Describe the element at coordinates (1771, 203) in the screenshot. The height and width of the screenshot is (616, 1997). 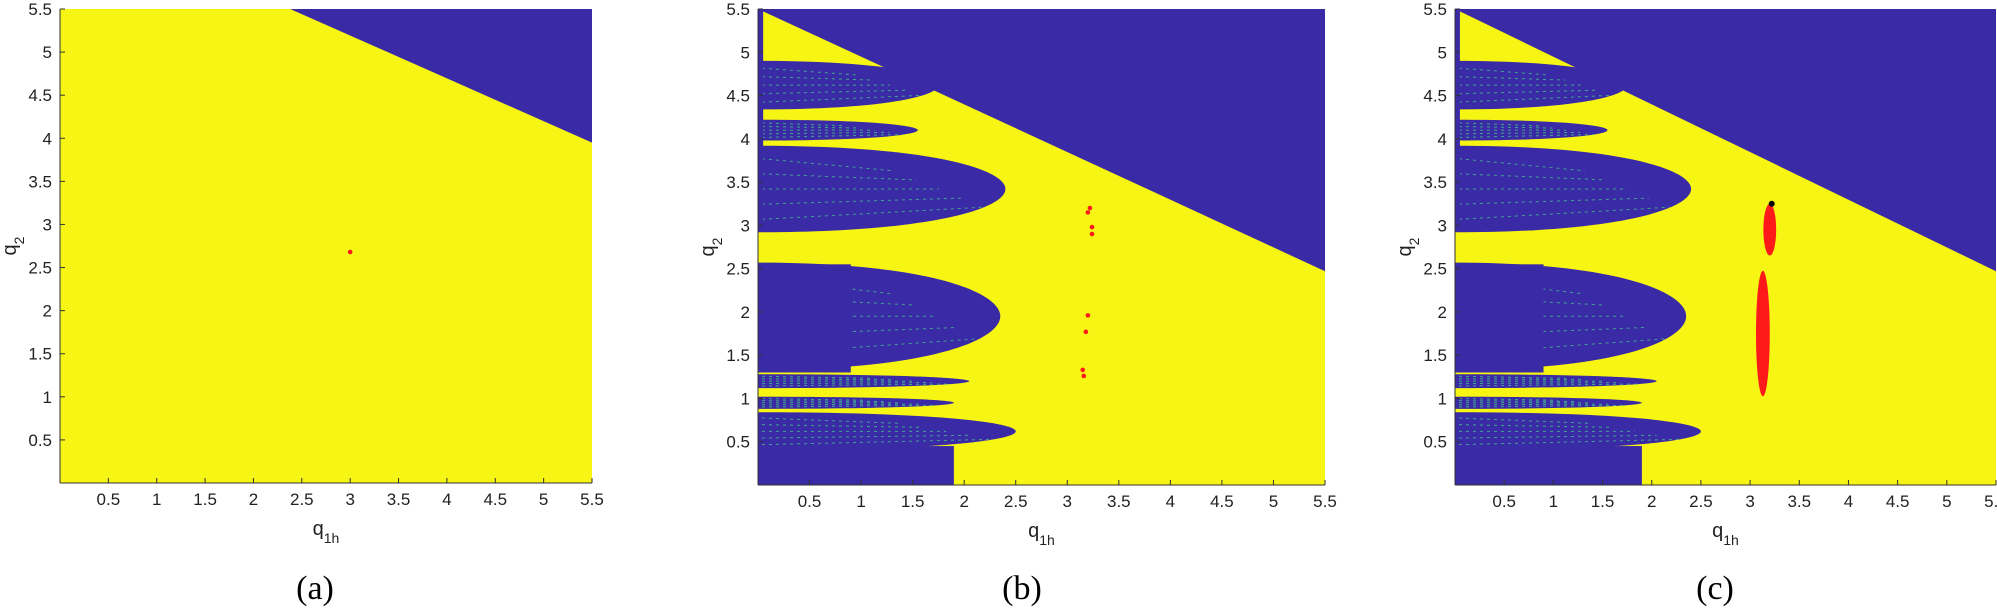
I see `black-point` at that location.